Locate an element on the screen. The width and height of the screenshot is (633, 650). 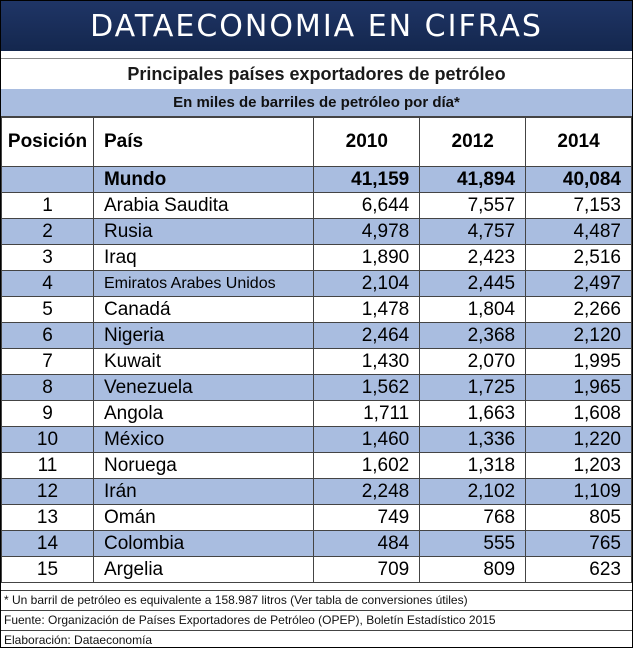
value-cell: 1,220 is located at coordinates (578, 439).